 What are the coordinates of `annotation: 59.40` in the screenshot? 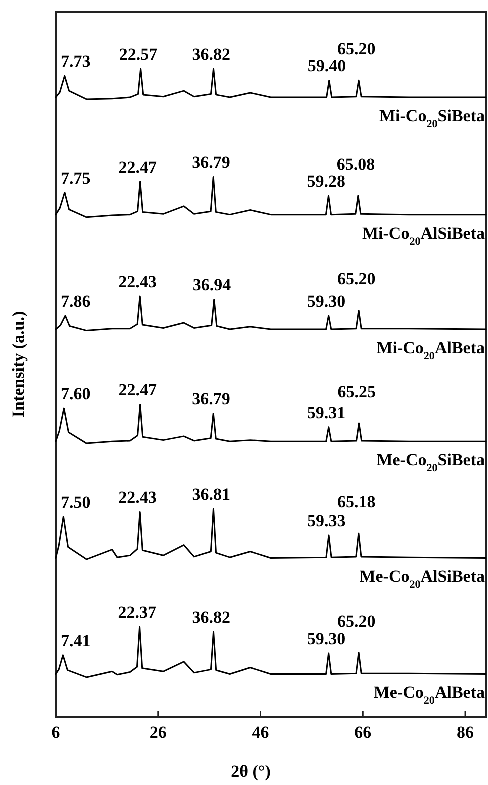 It's located at (327, 66).